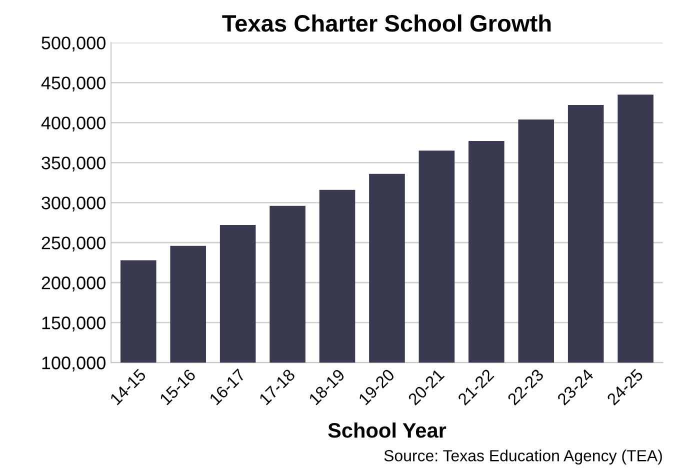  Describe the element at coordinates (387, 430) in the screenshot. I see `x-axis-title: School Year` at that location.